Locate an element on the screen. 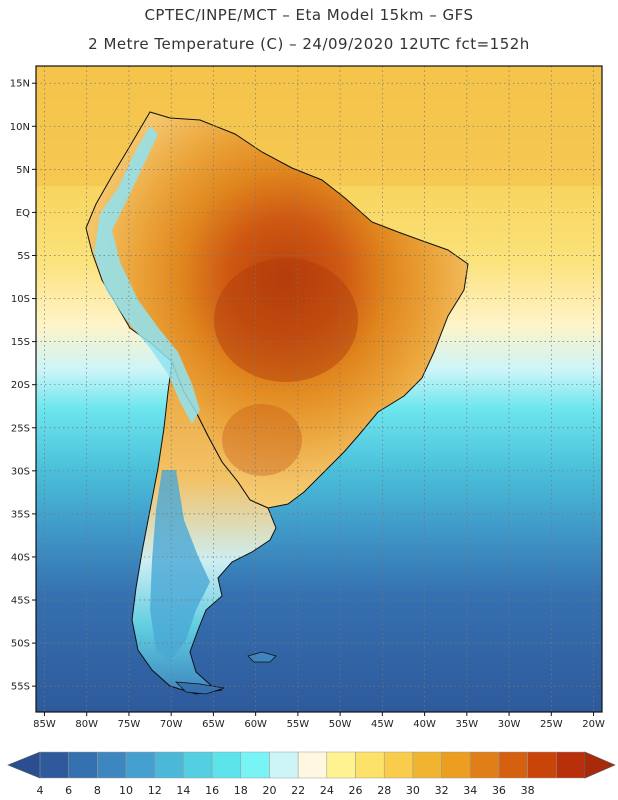 The image size is (618, 800). legend-label: 26 is located at coordinates (356, 790).